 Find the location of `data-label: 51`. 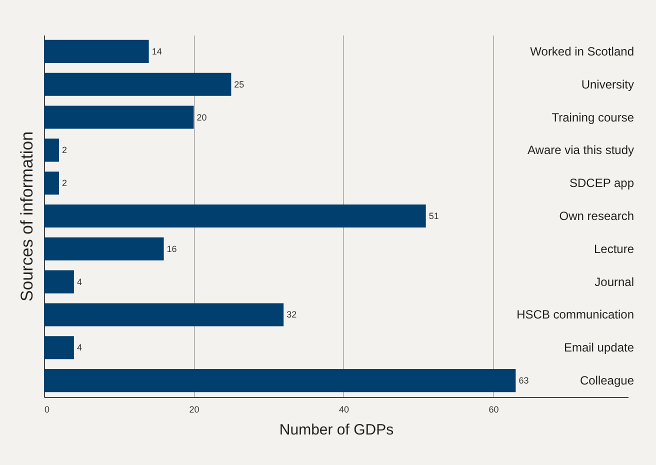

data-label: 51 is located at coordinates (433, 216).